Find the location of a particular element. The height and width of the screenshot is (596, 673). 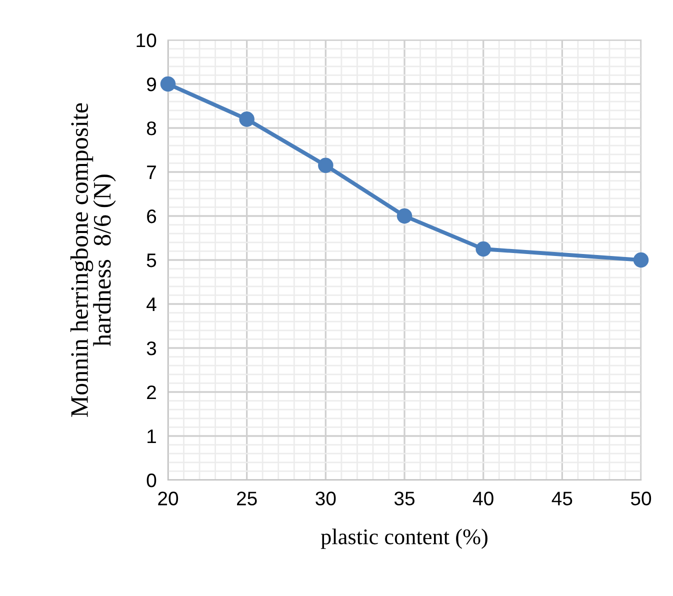

y-tick-label: 2 is located at coordinates (151, 392).